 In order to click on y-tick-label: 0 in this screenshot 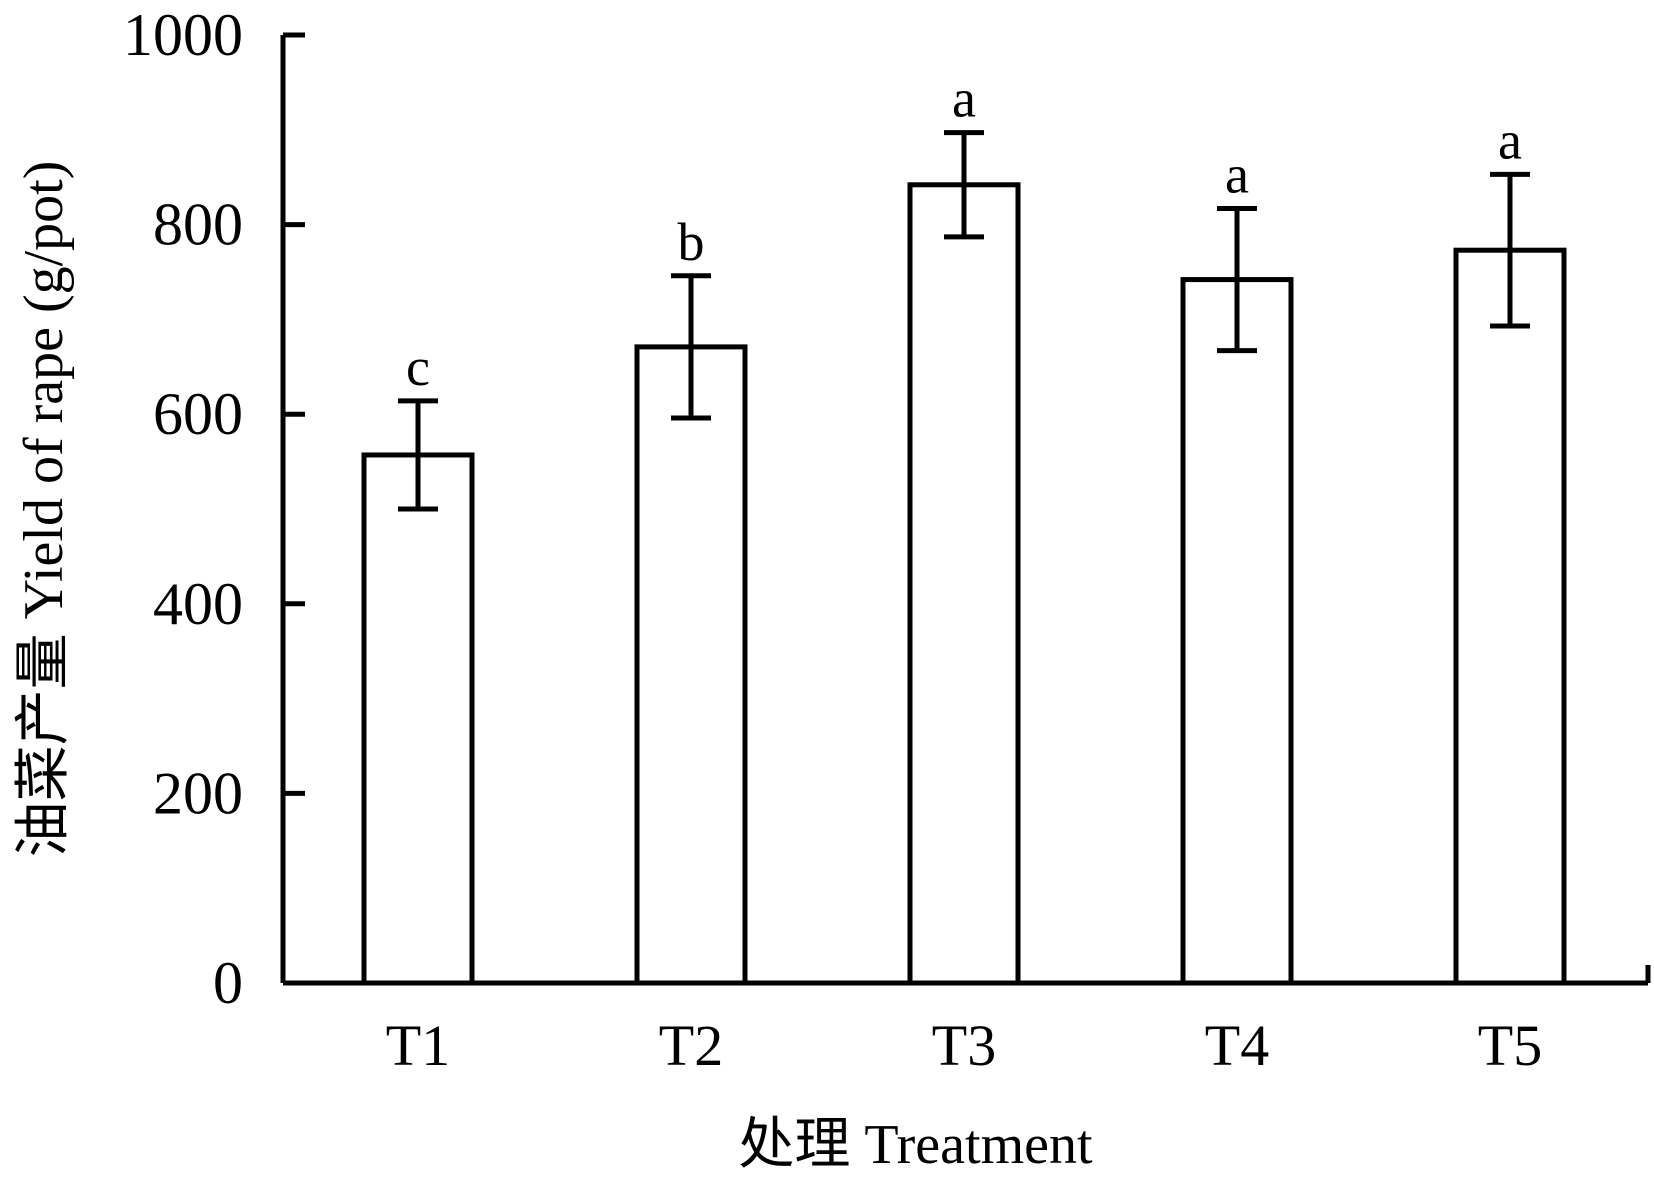, I will do `click(228, 983)`.